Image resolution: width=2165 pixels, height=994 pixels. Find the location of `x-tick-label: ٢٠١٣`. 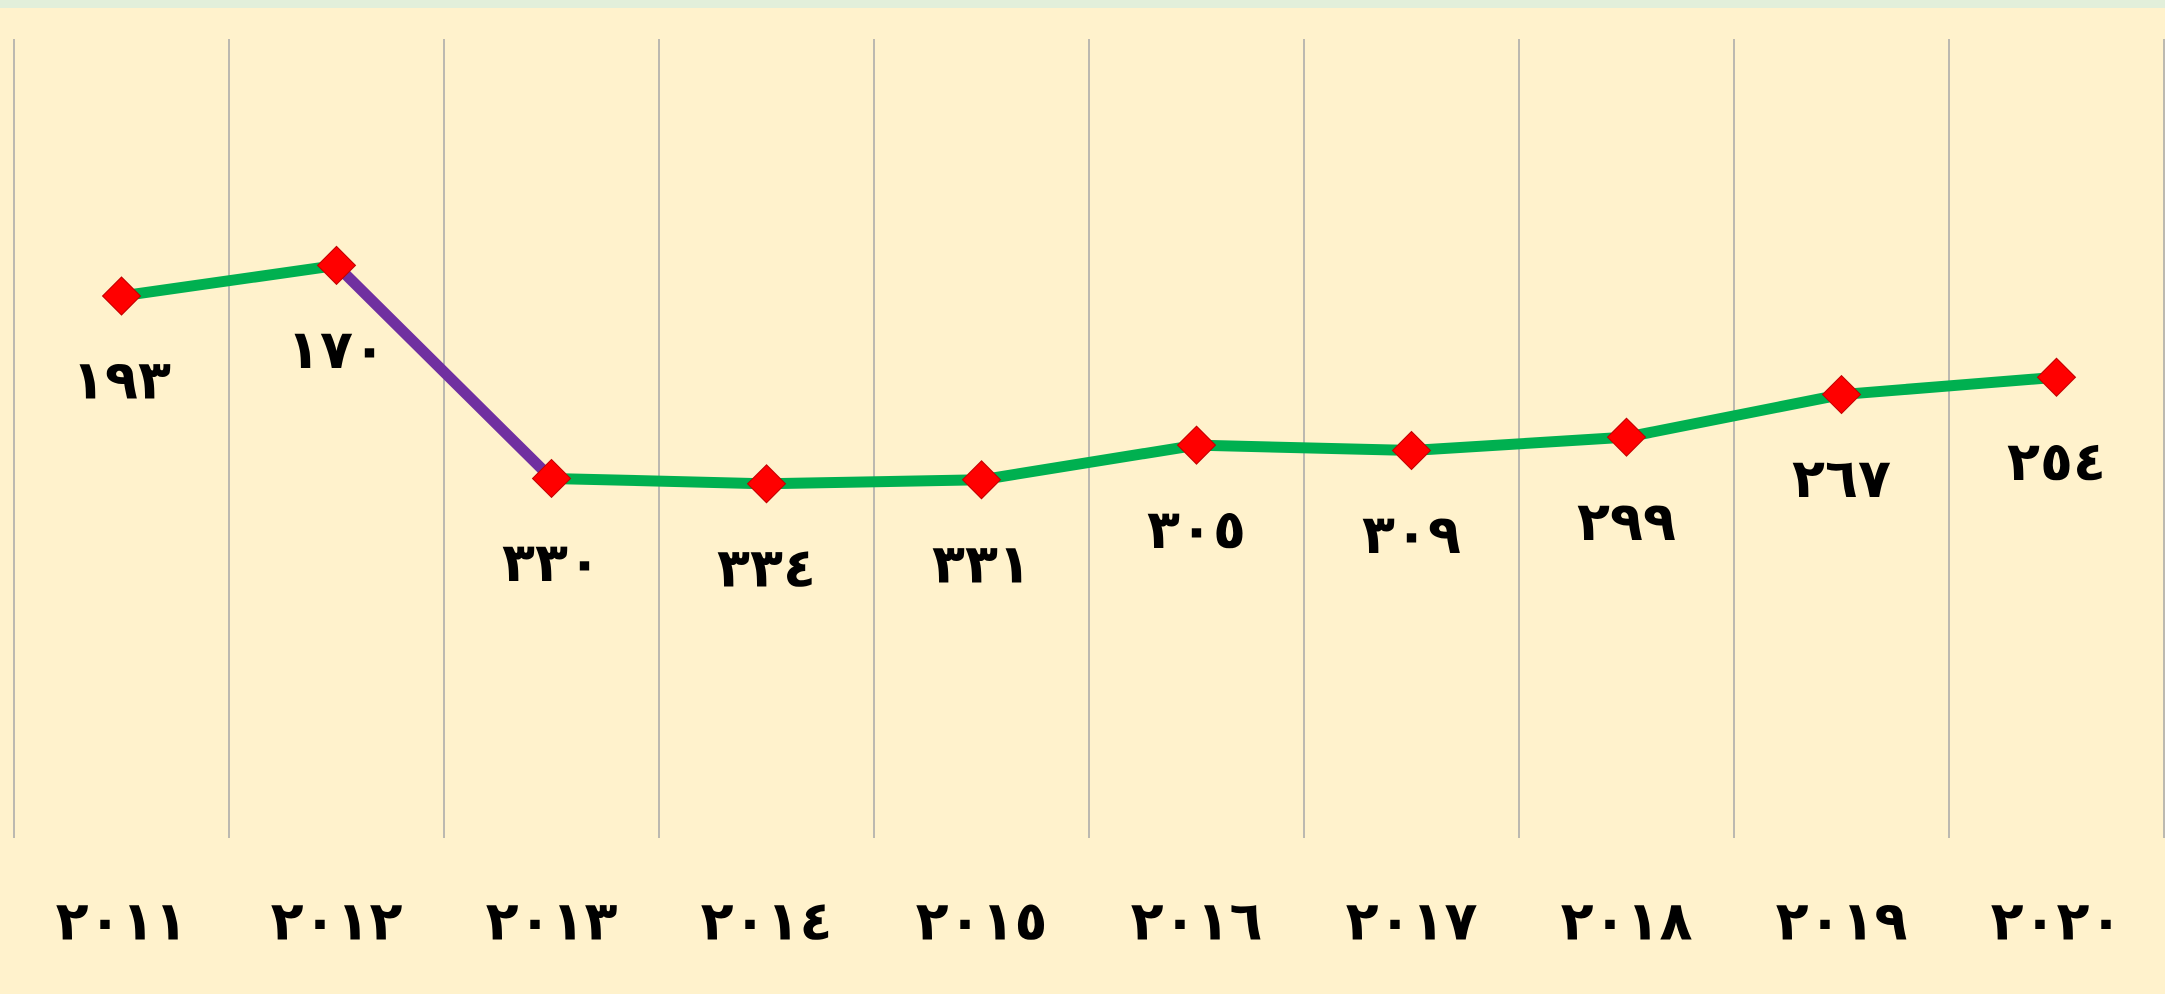

x-tick-label: ٢٠١٣ is located at coordinates (552, 921).